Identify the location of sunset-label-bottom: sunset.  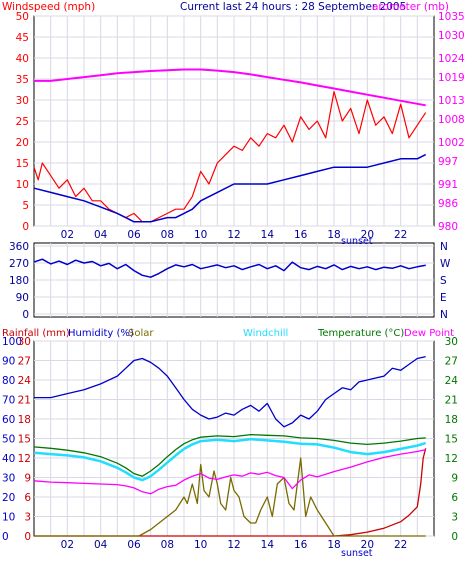
(357, 553).